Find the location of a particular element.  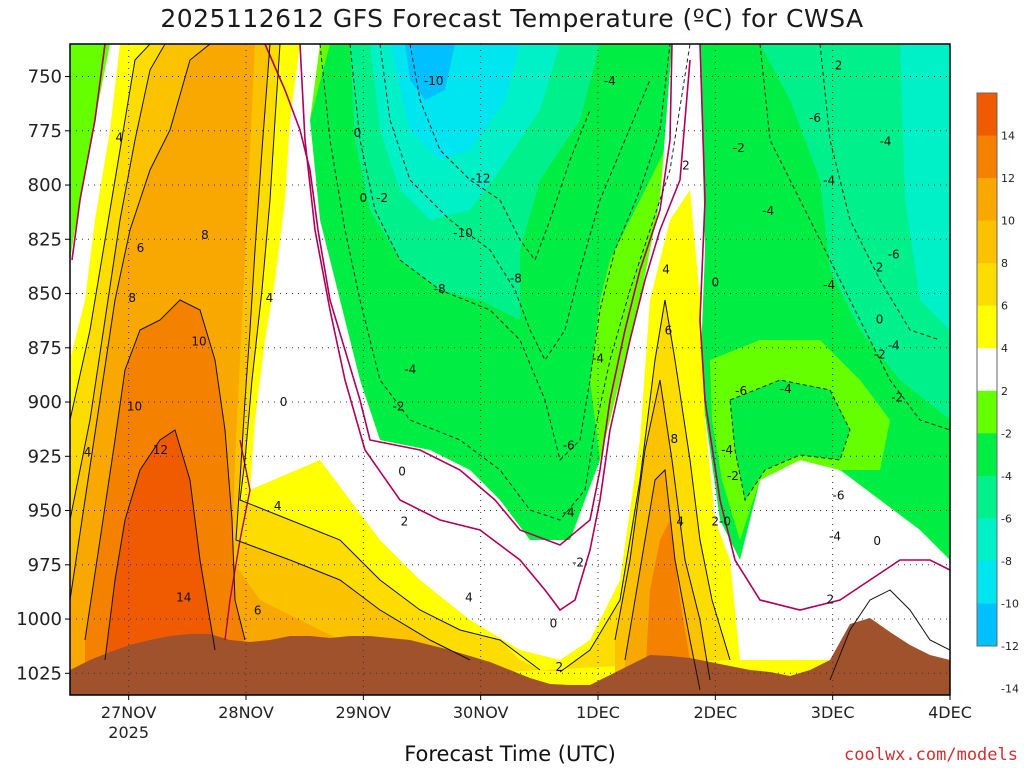

colorbar: 14 12 10 8 6 4 2 -2 -4 -6 -8 -10 -12 -14 is located at coordinates (997, 394).